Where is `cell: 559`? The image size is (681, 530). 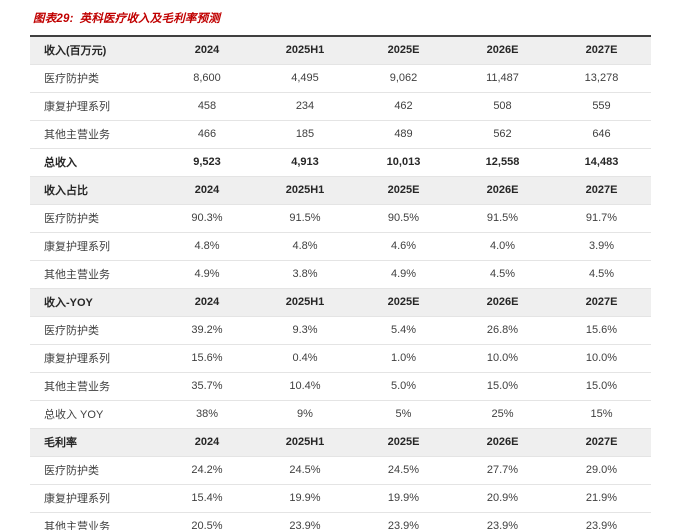 cell: 559 is located at coordinates (601, 106).